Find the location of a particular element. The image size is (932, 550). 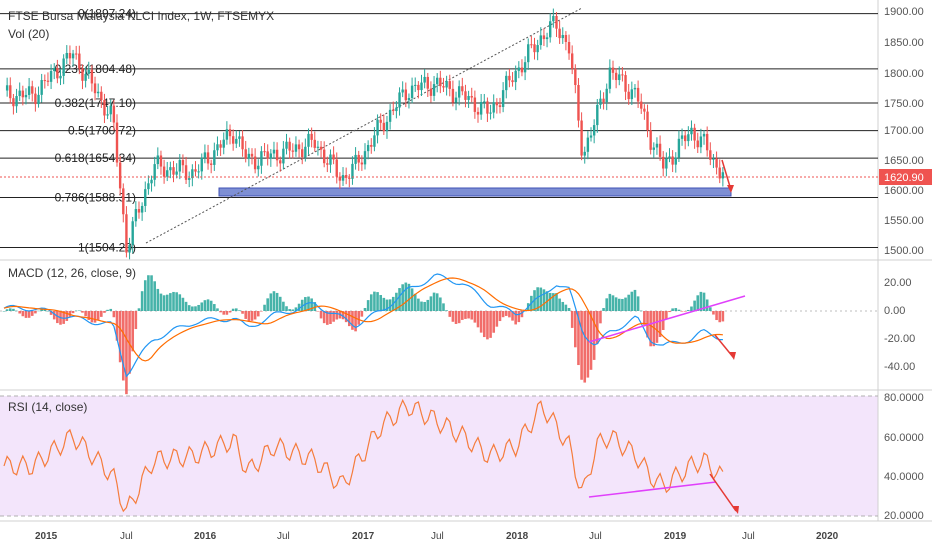

rsi-arrow is located at coordinates (723, 492).